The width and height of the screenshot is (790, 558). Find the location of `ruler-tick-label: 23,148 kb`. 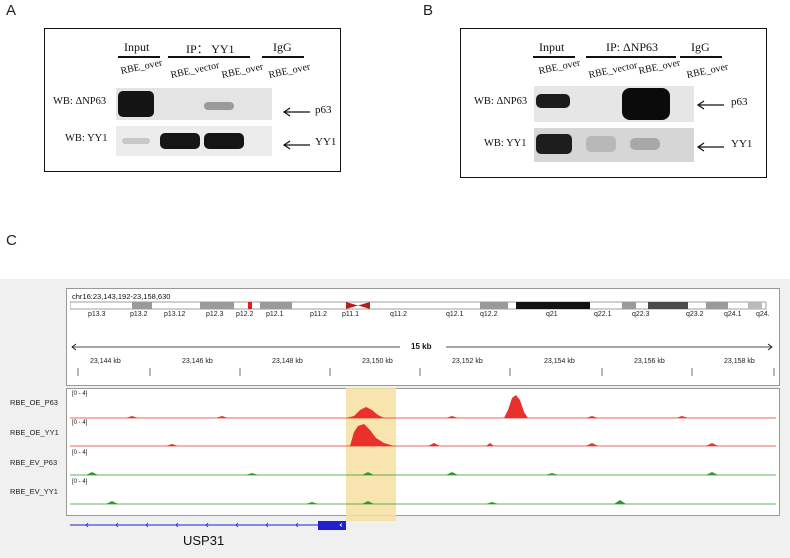

ruler-tick-label: 23,148 kb is located at coordinates (287, 361).